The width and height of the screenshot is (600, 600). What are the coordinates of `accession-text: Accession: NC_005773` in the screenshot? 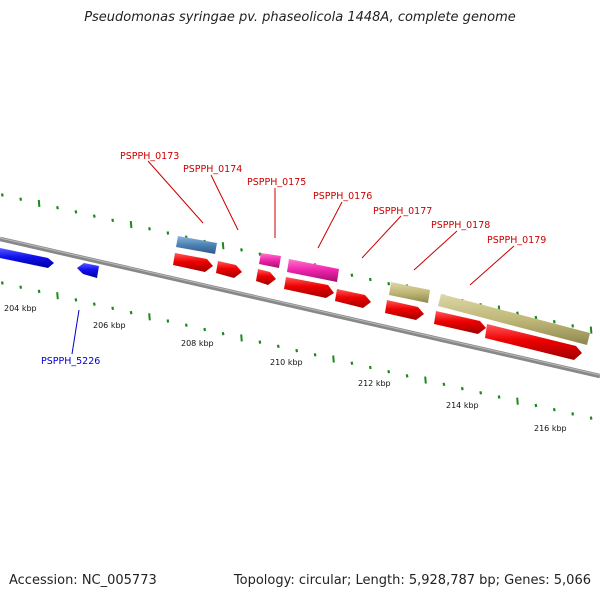 It's located at (83, 580).